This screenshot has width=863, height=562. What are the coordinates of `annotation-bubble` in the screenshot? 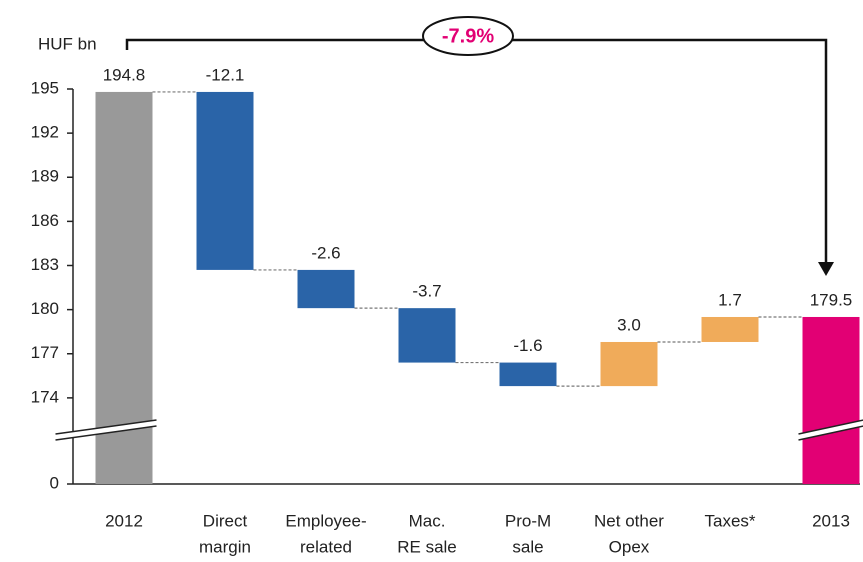 It's located at (468, 36).